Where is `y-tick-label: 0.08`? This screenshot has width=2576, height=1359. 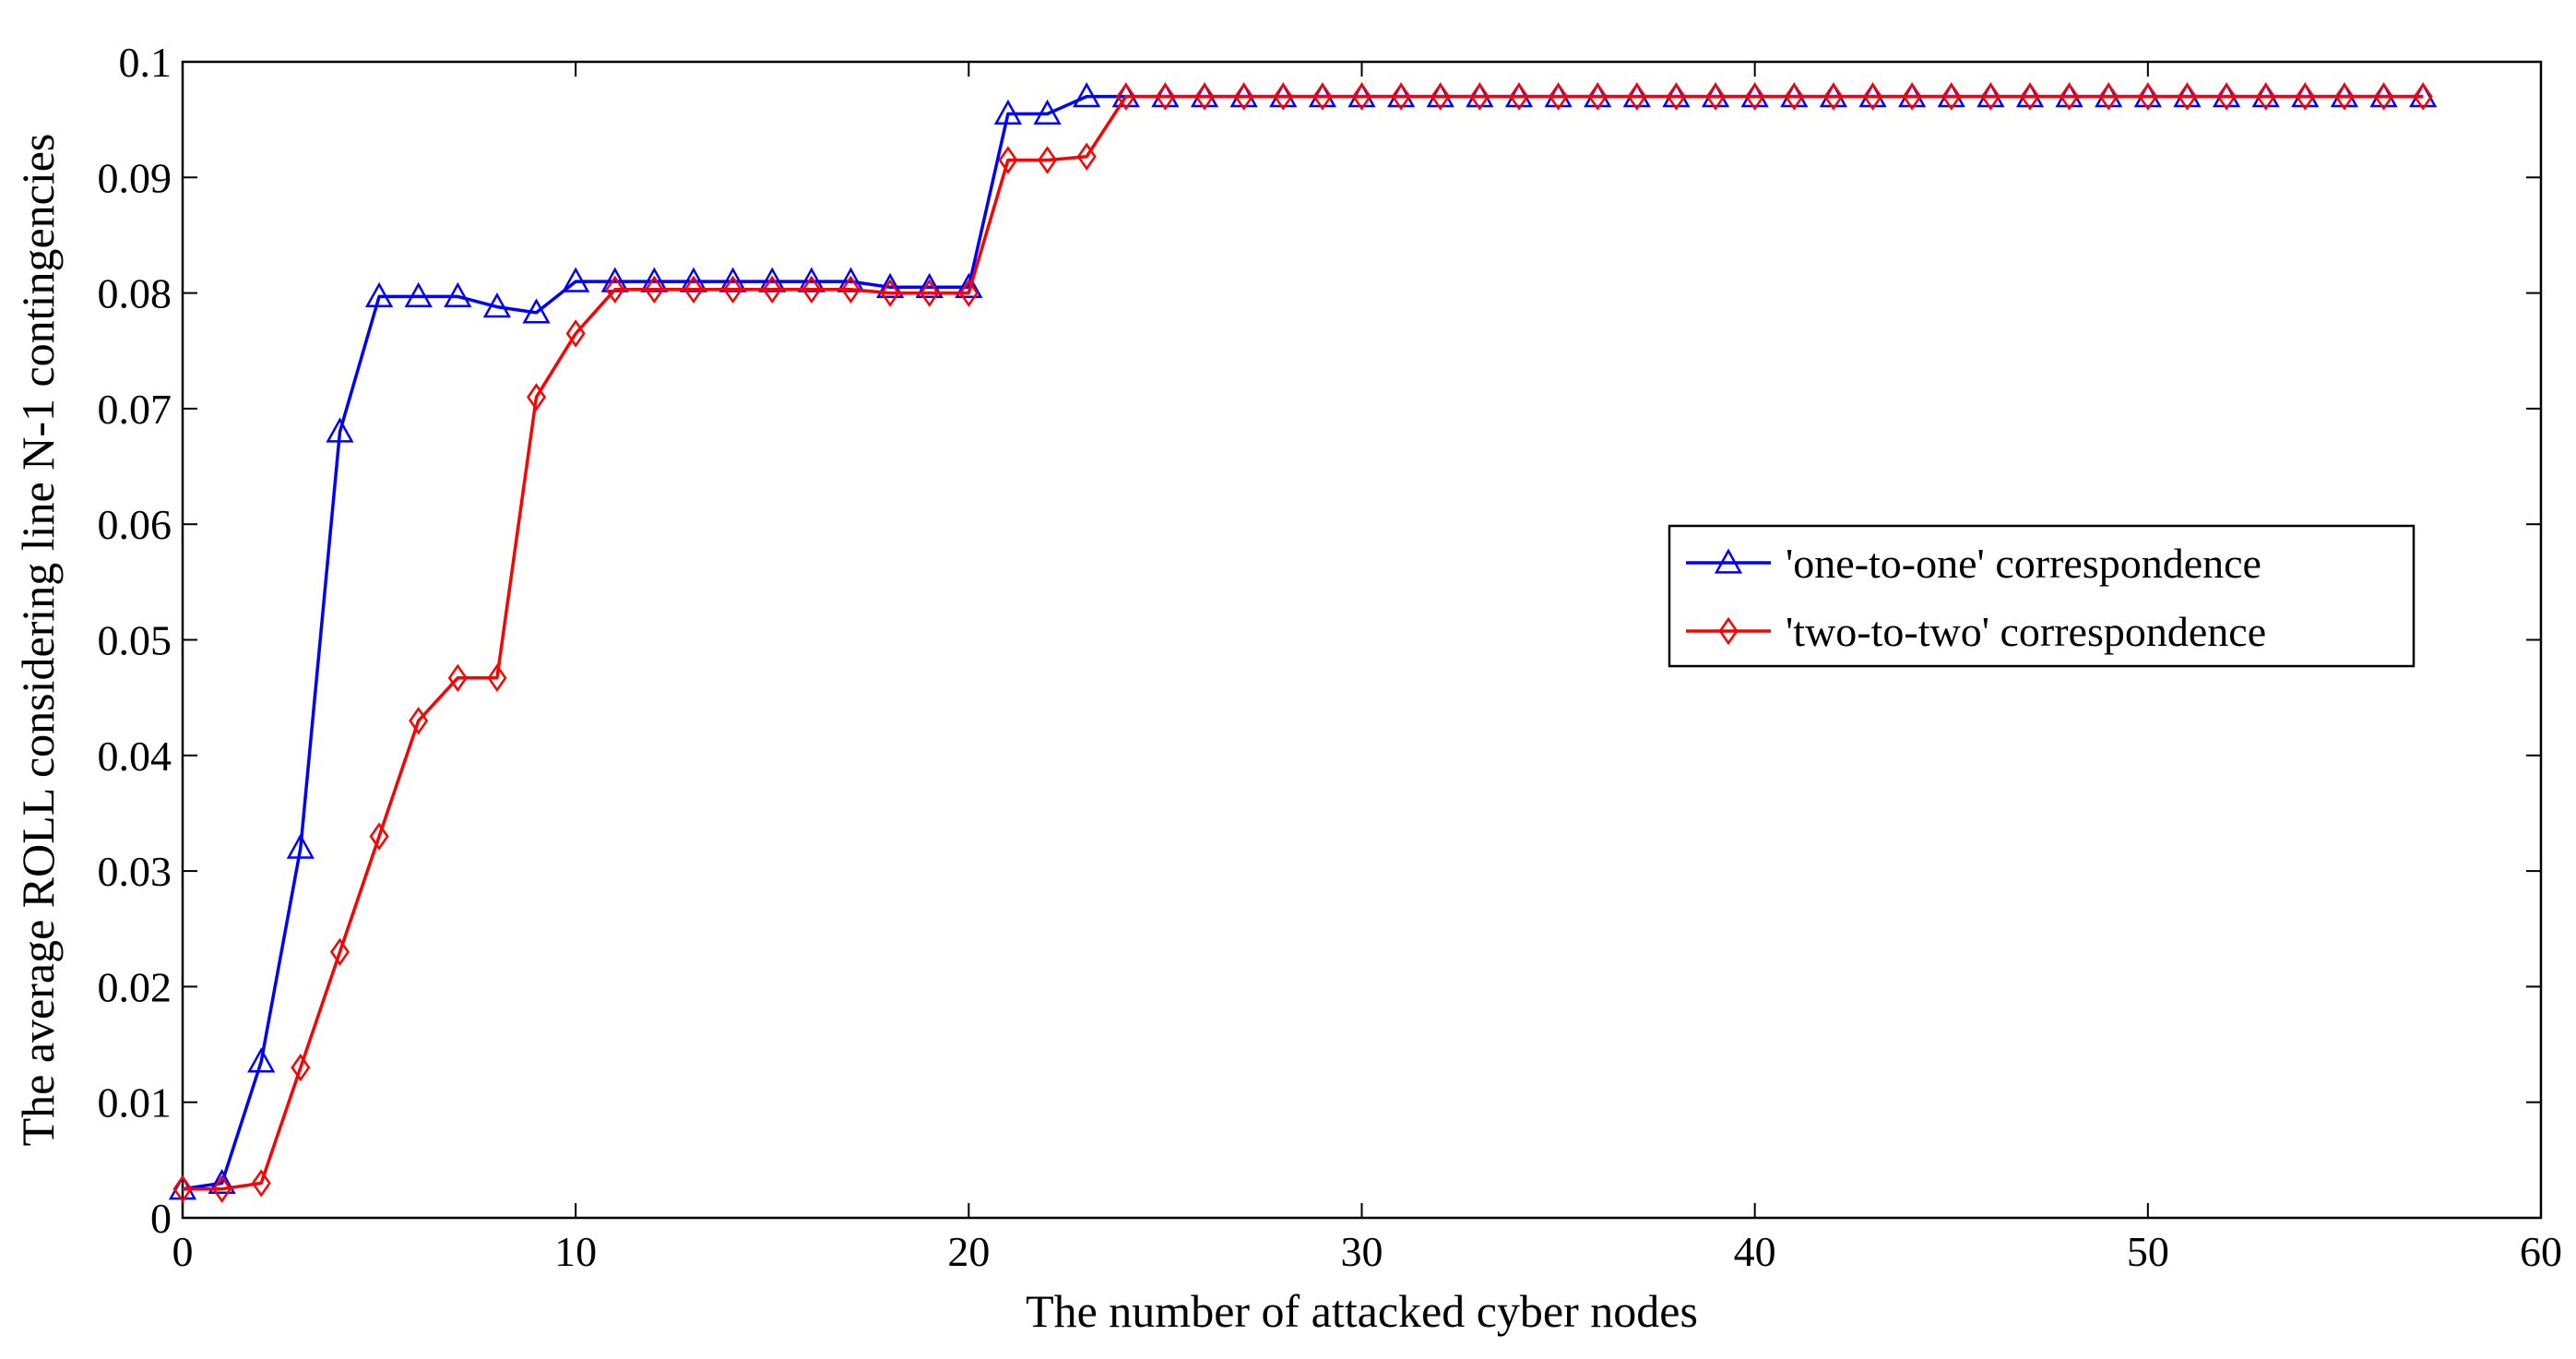
y-tick-label: 0.08 is located at coordinates (135, 293).